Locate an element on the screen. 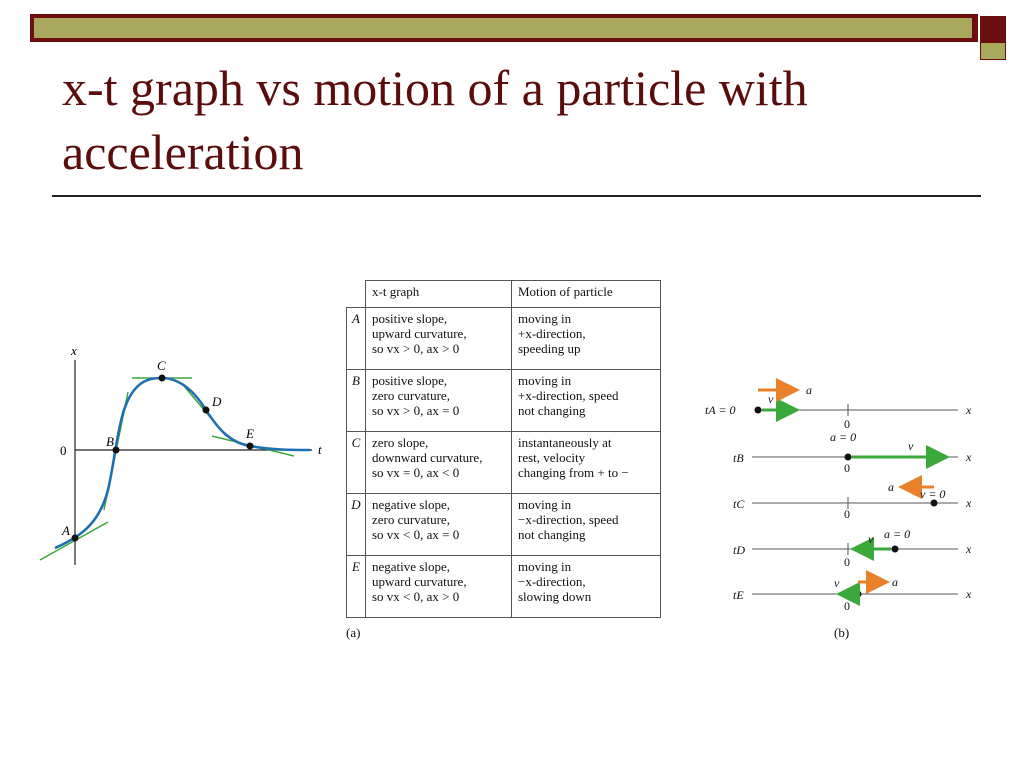 This screenshot has width=1024, height=768. motion-row-tc: tC 0 x a v = 0 is located at coordinates (852, 498).